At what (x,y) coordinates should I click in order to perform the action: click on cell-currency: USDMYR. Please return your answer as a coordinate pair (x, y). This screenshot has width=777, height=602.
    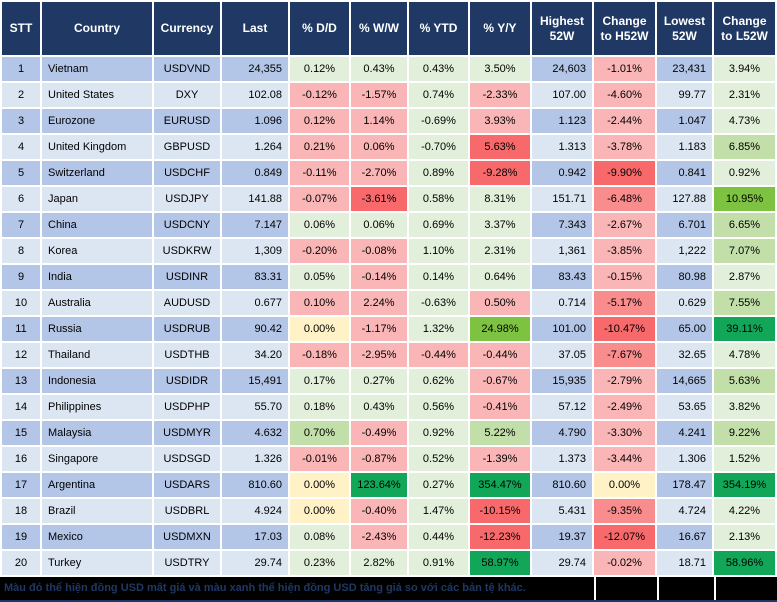
    Looking at the image, I should click on (187, 433).